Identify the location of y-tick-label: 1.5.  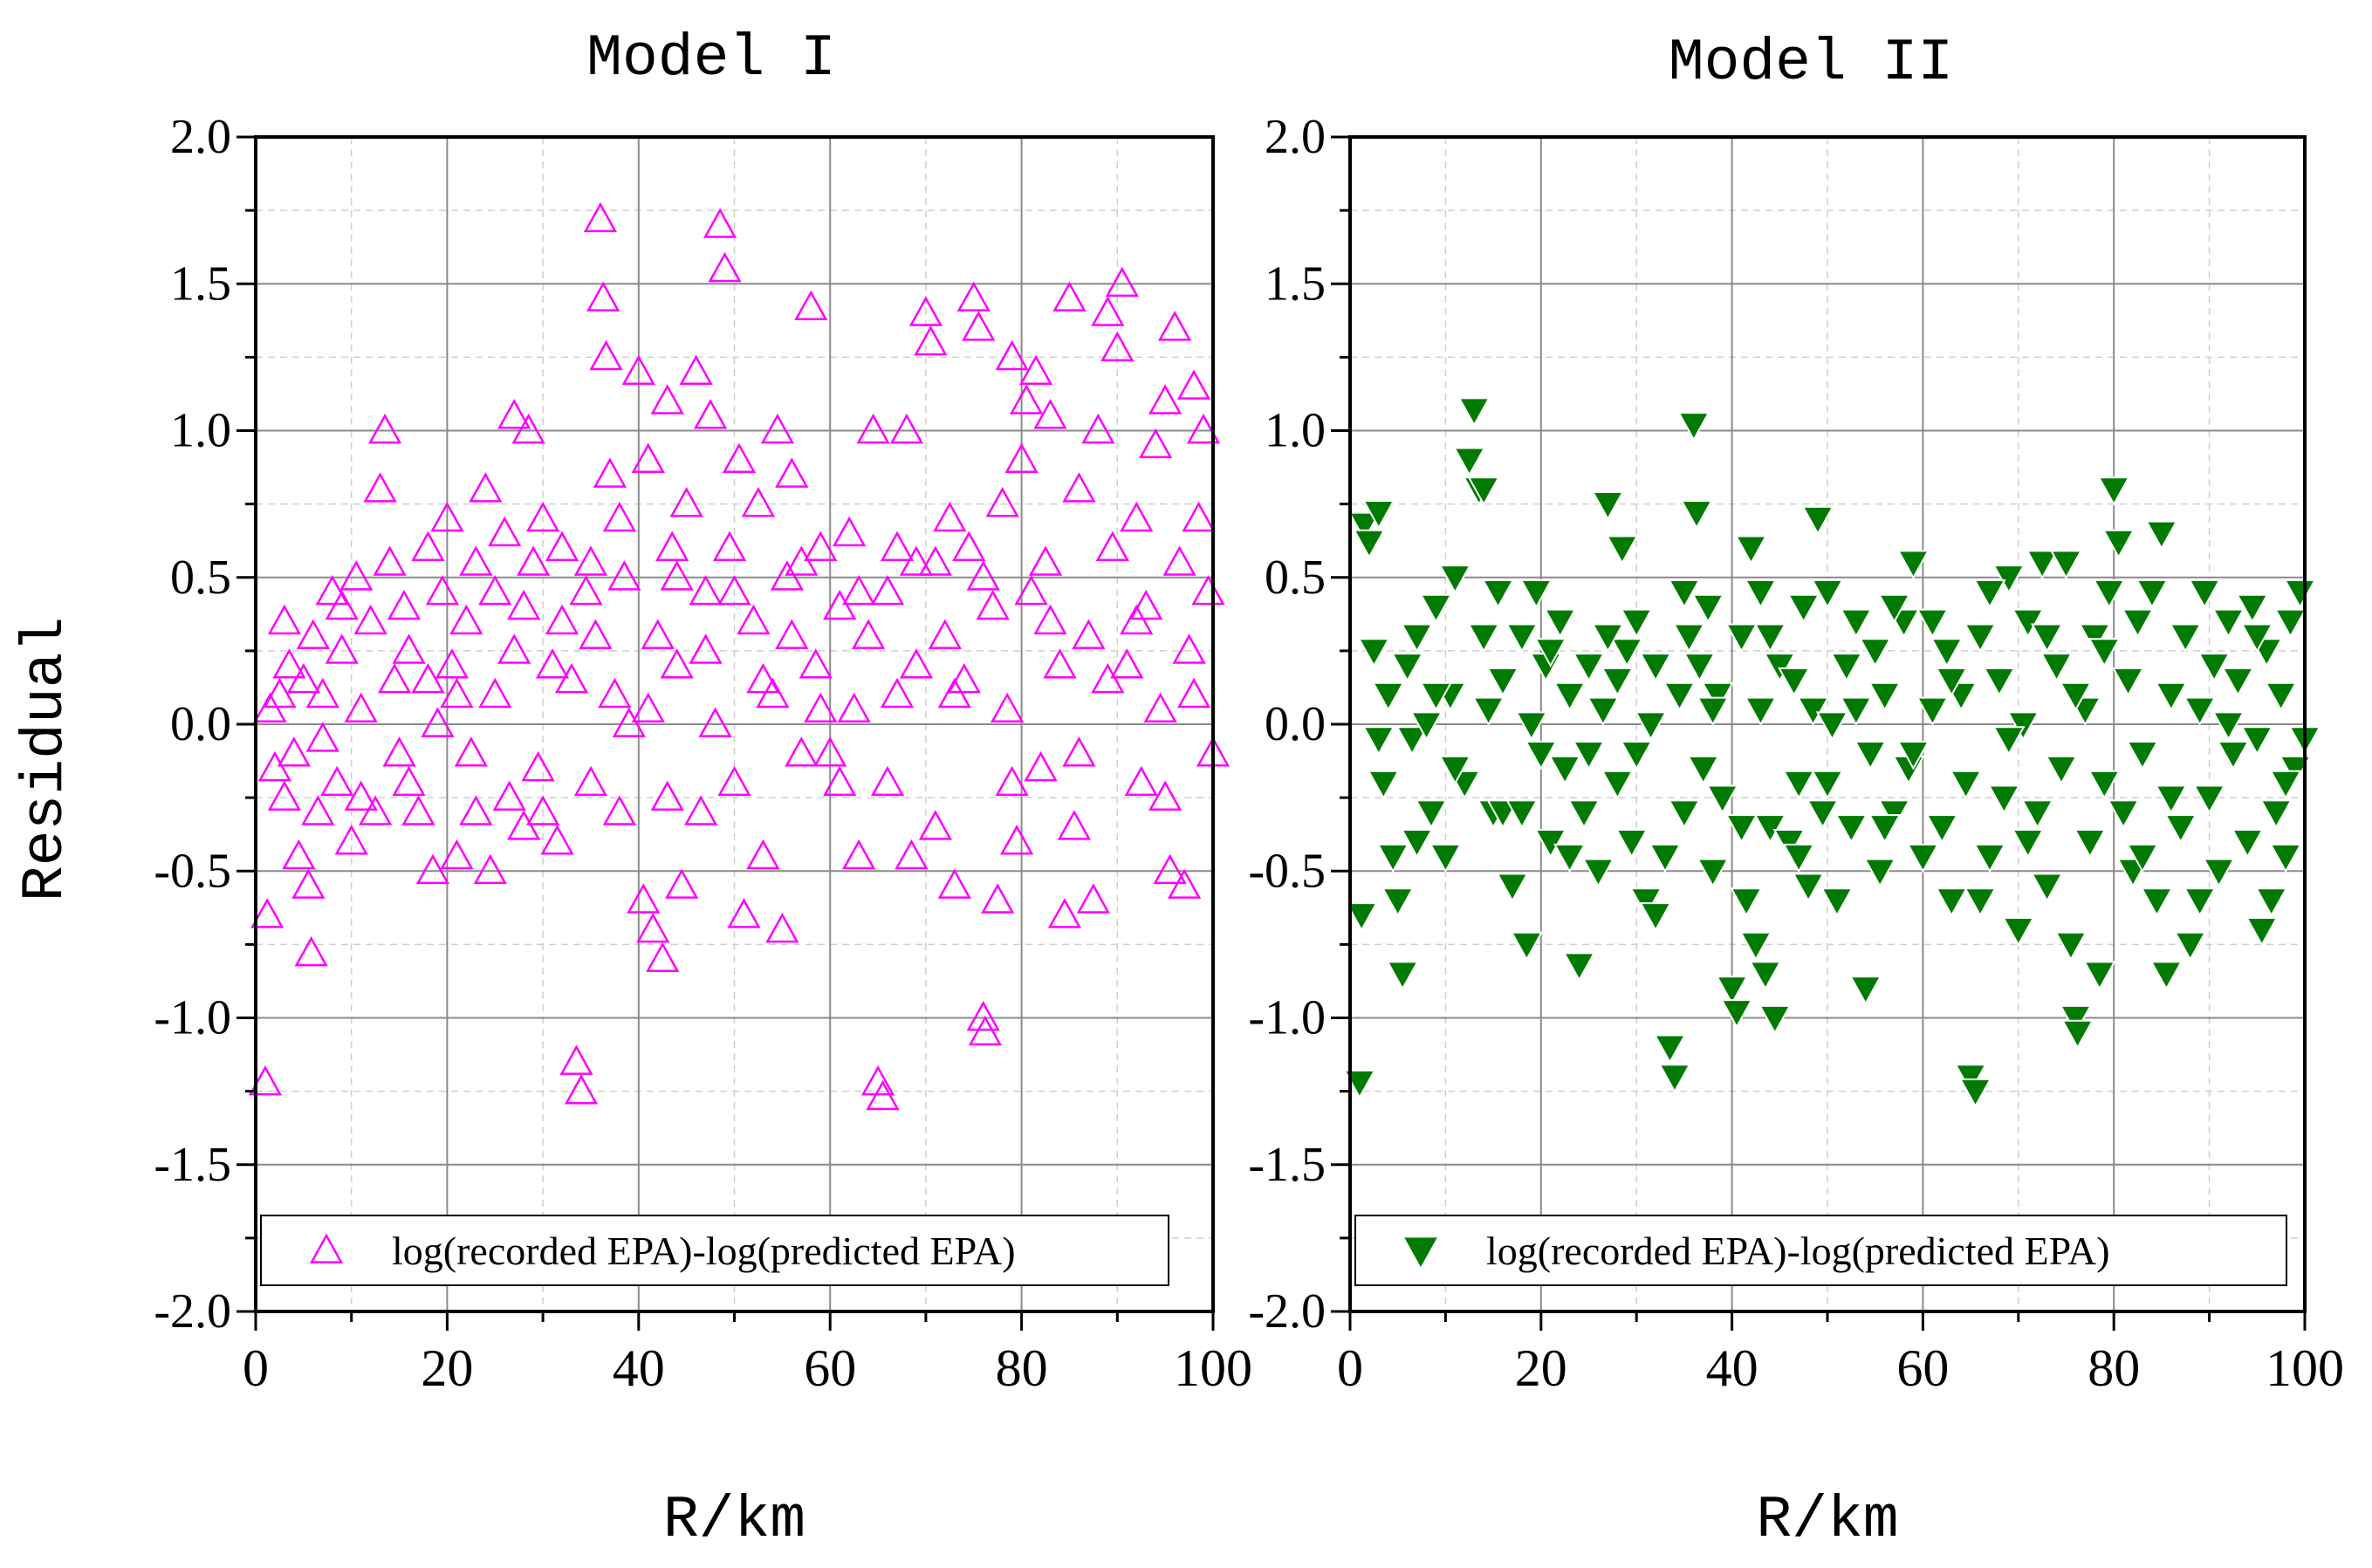
(1295, 284).